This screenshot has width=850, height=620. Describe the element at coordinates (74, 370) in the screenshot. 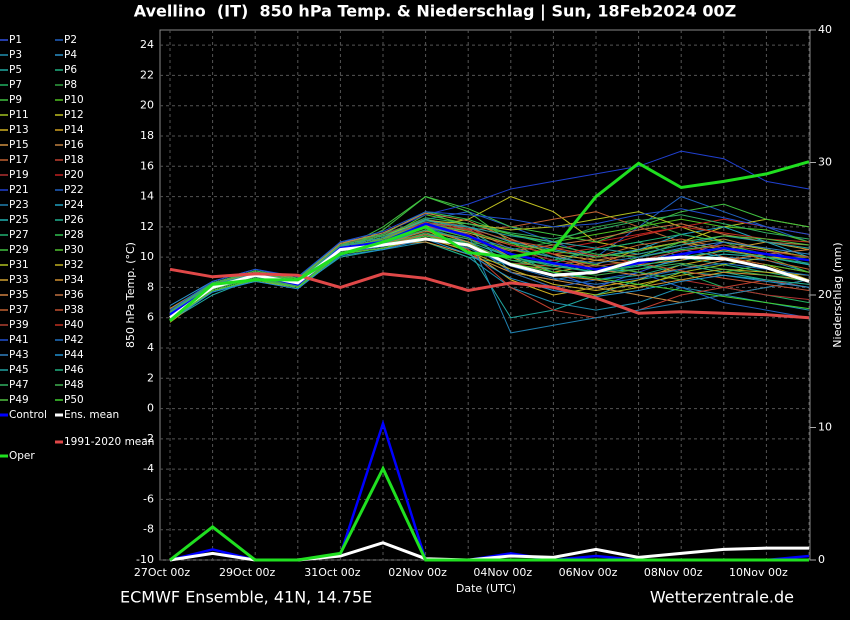

I see `legend-label: P46` at that location.